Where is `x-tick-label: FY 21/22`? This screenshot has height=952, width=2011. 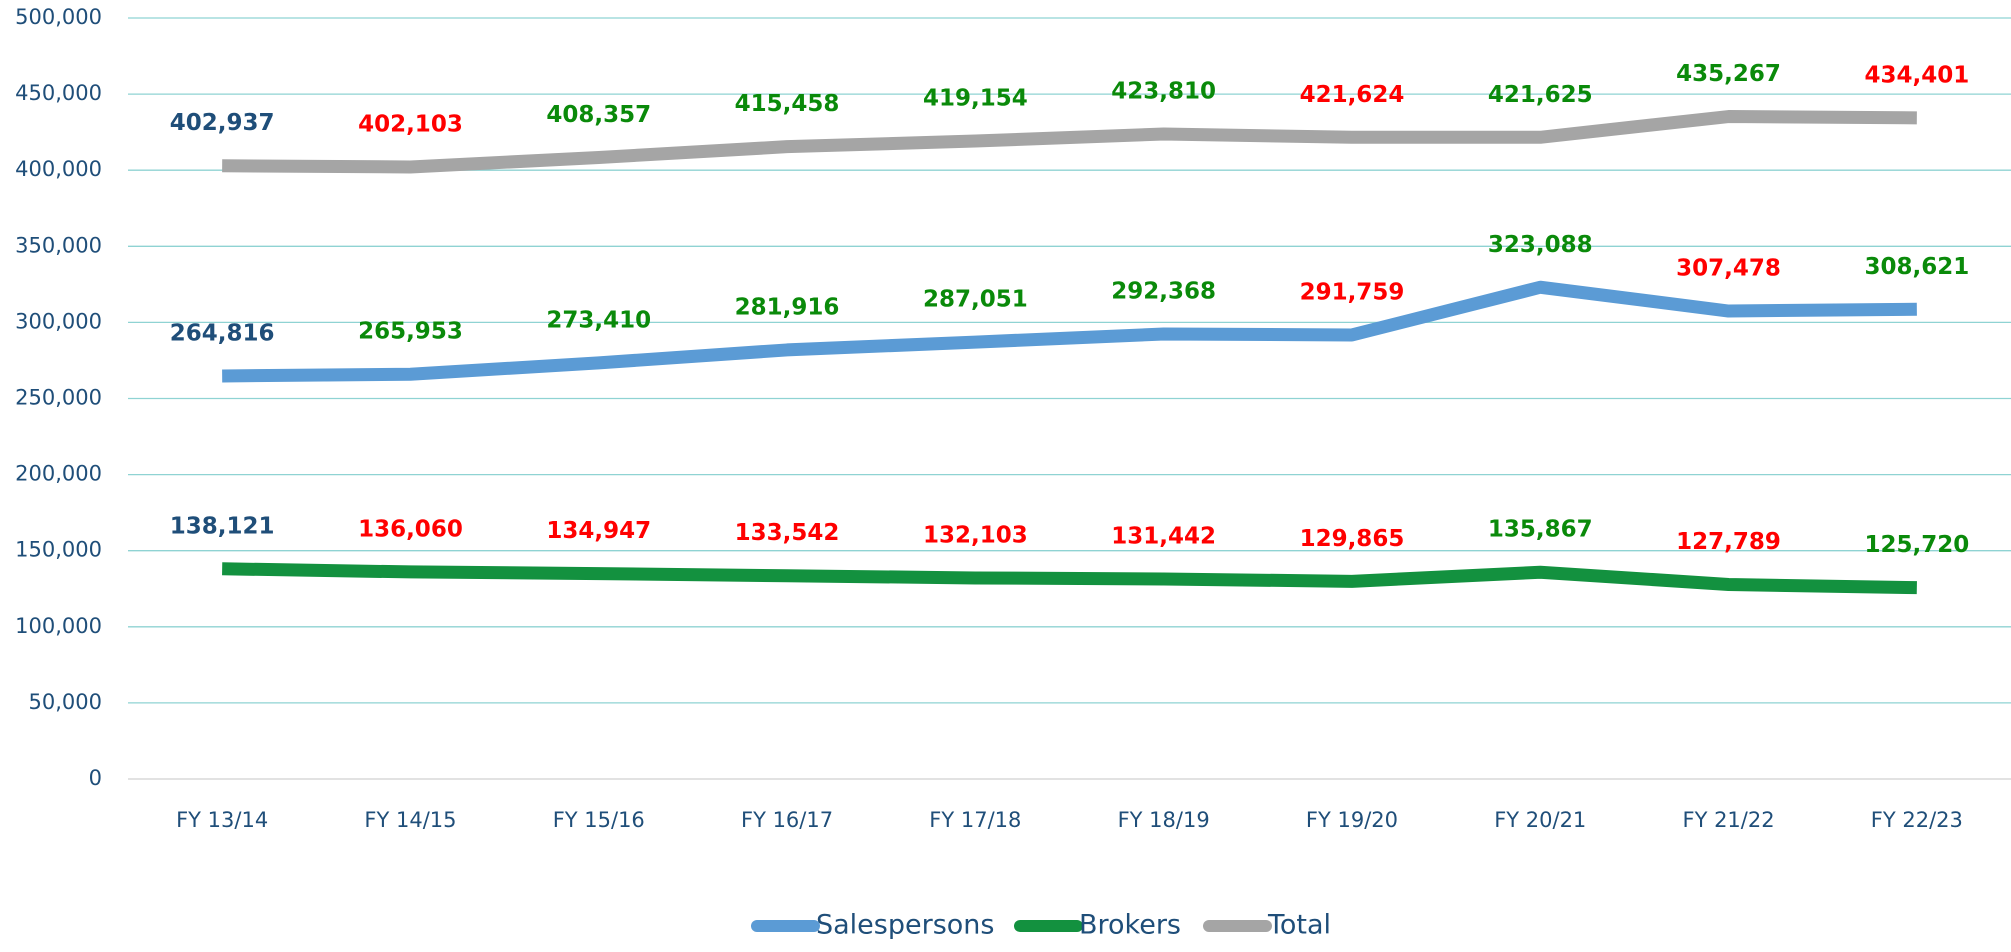 x-tick-label: FY 21/22 is located at coordinates (1728, 820).